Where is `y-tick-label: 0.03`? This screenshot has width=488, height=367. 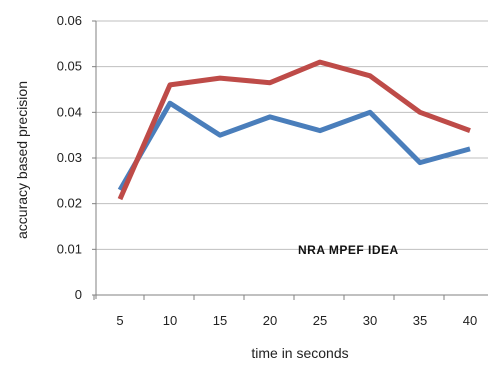
y-tick-label: 0.03 is located at coordinates (69, 157).